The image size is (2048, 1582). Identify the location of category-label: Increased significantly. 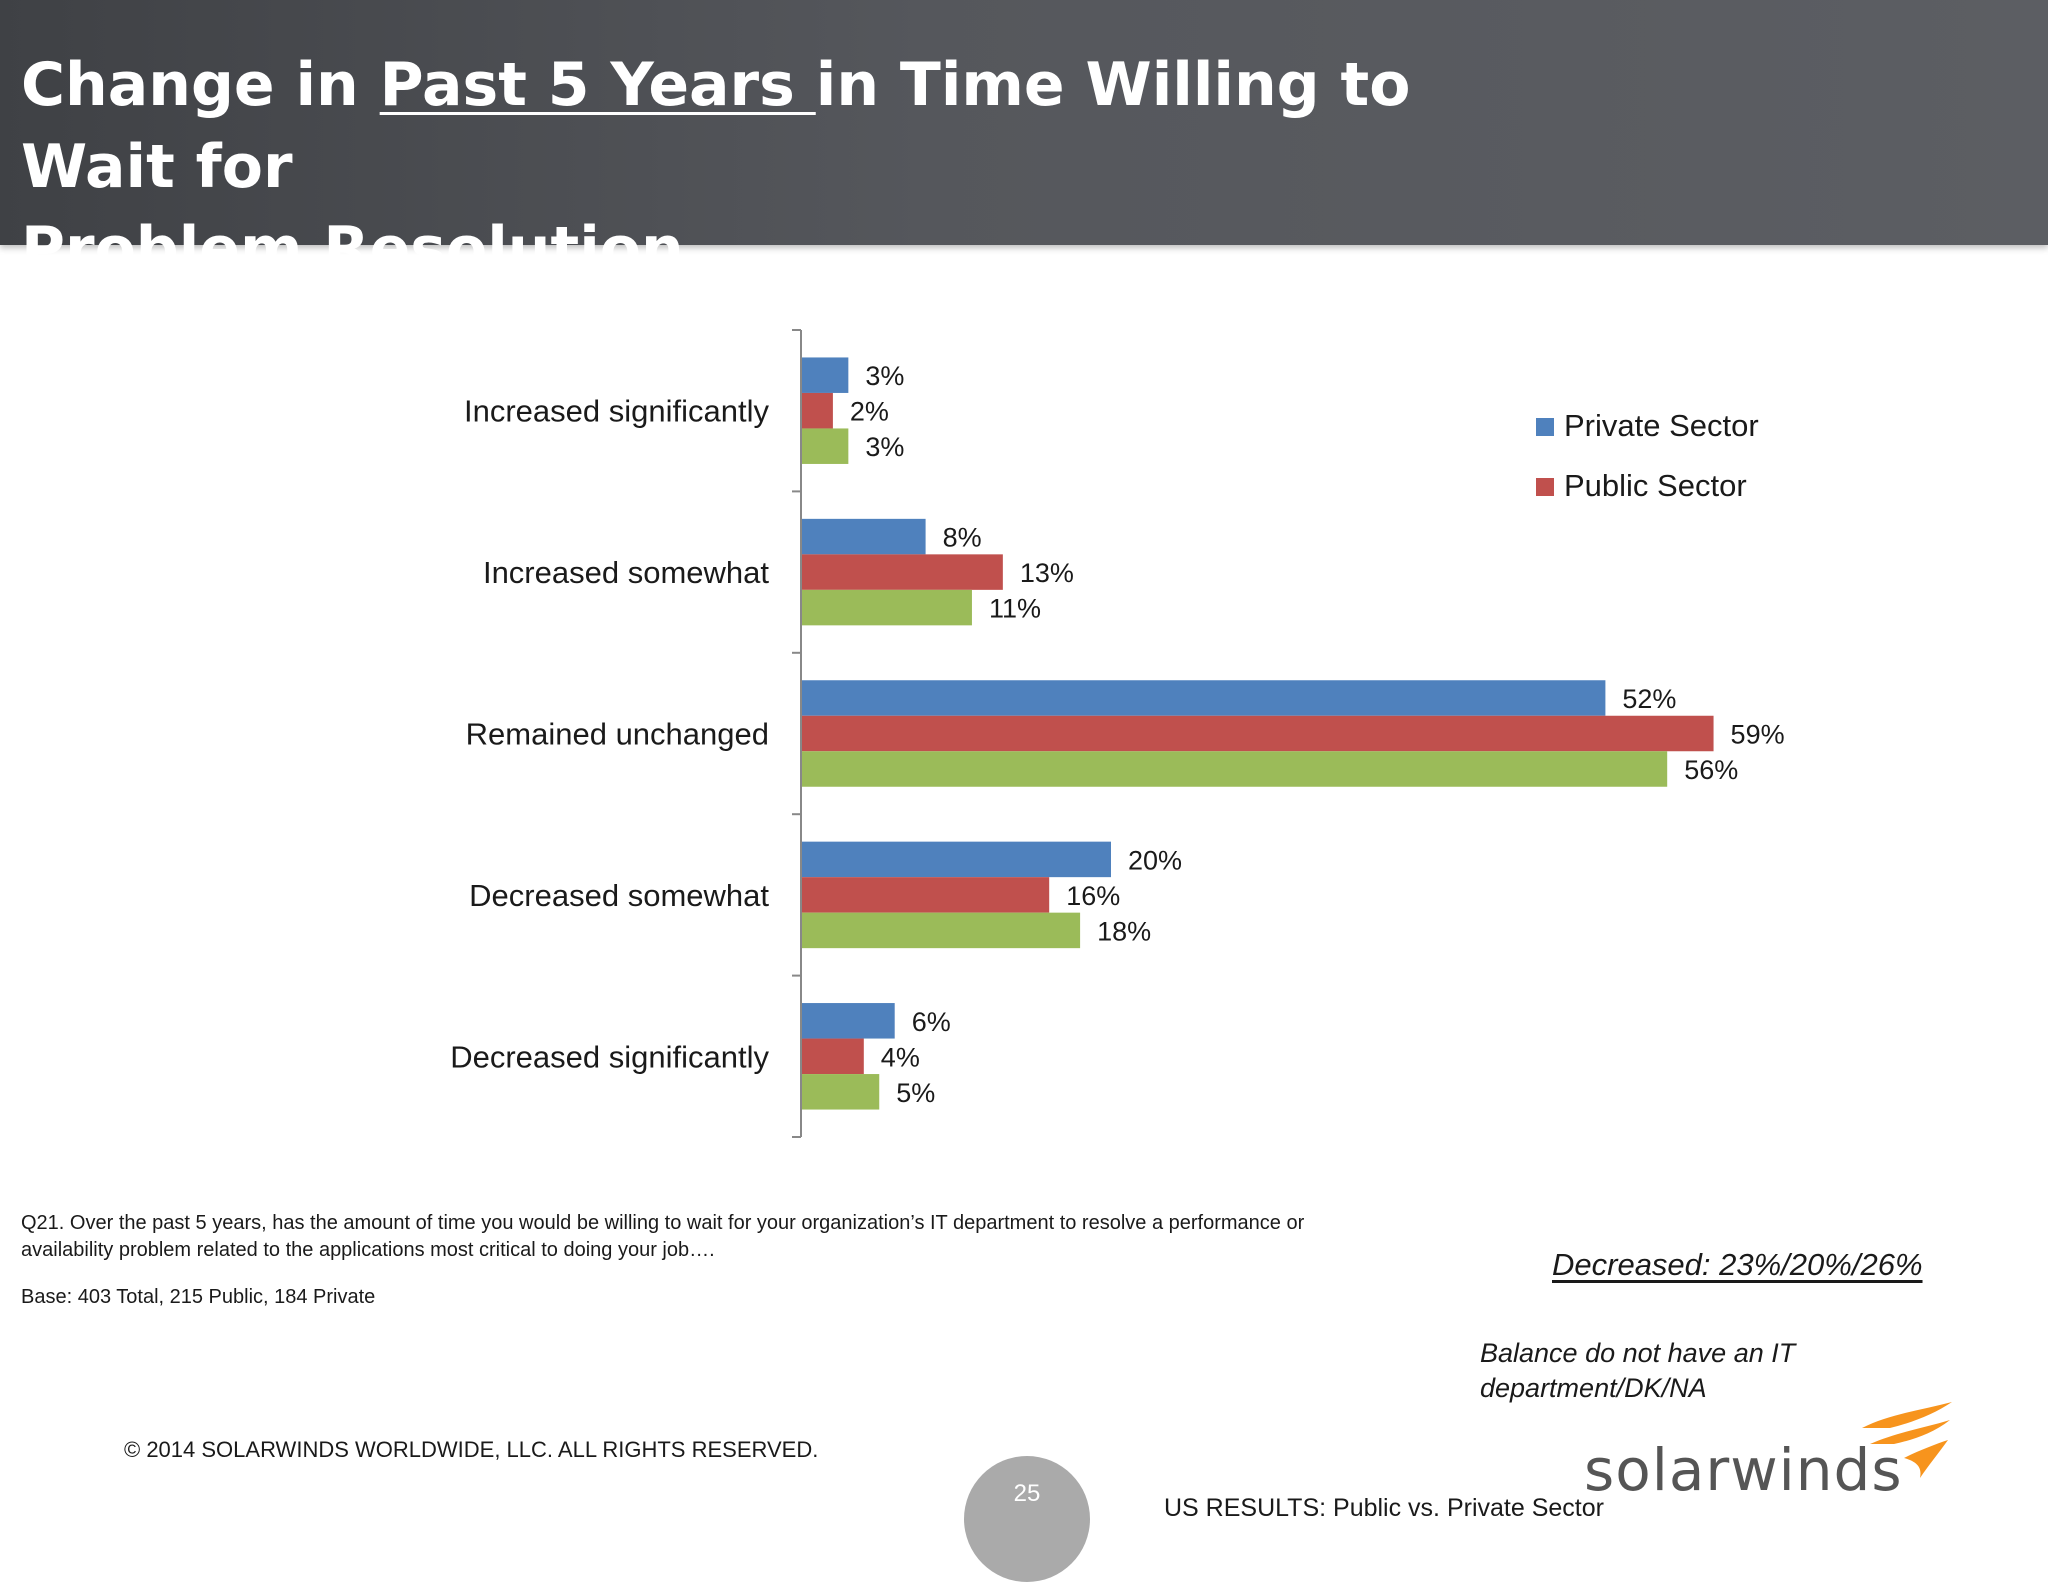
(616, 411).